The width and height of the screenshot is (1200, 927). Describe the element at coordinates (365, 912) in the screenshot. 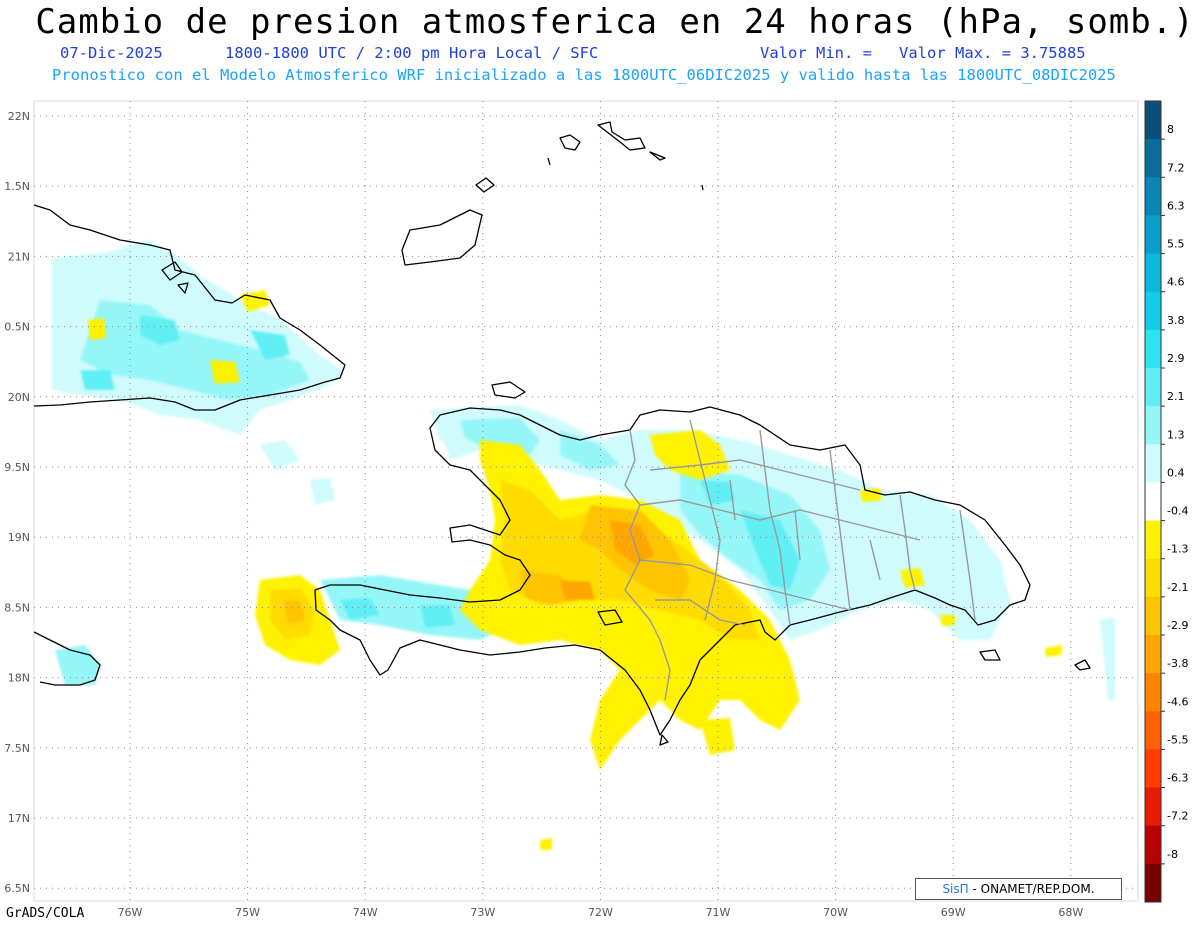

I see `lon-label: 74W` at that location.